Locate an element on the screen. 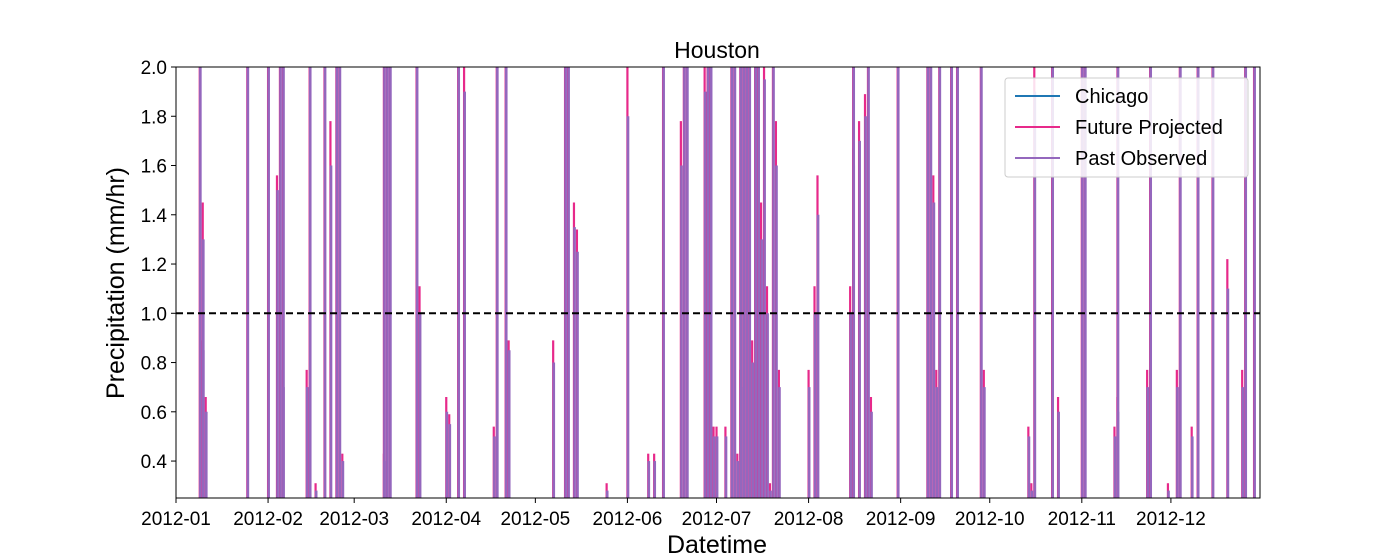  legend-label: Past Observed is located at coordinates (1141, 159).